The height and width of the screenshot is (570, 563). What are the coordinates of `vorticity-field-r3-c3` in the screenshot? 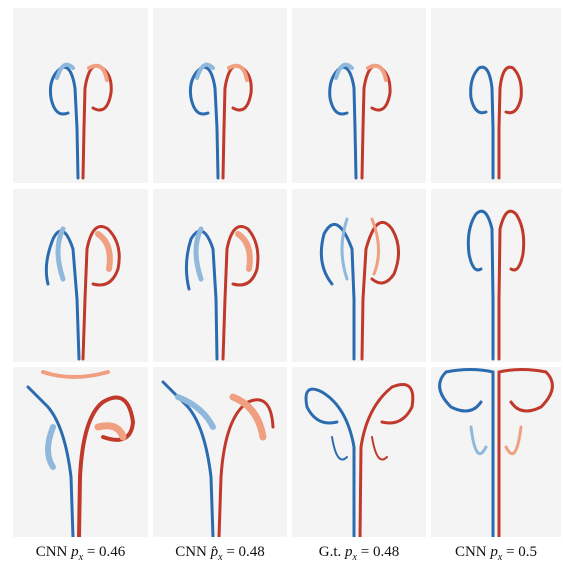 It's located at (359, 460).